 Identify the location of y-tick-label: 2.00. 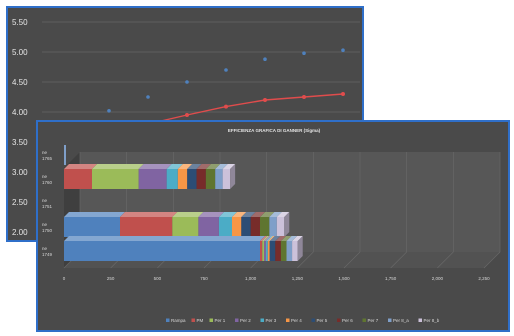
(20, 232).